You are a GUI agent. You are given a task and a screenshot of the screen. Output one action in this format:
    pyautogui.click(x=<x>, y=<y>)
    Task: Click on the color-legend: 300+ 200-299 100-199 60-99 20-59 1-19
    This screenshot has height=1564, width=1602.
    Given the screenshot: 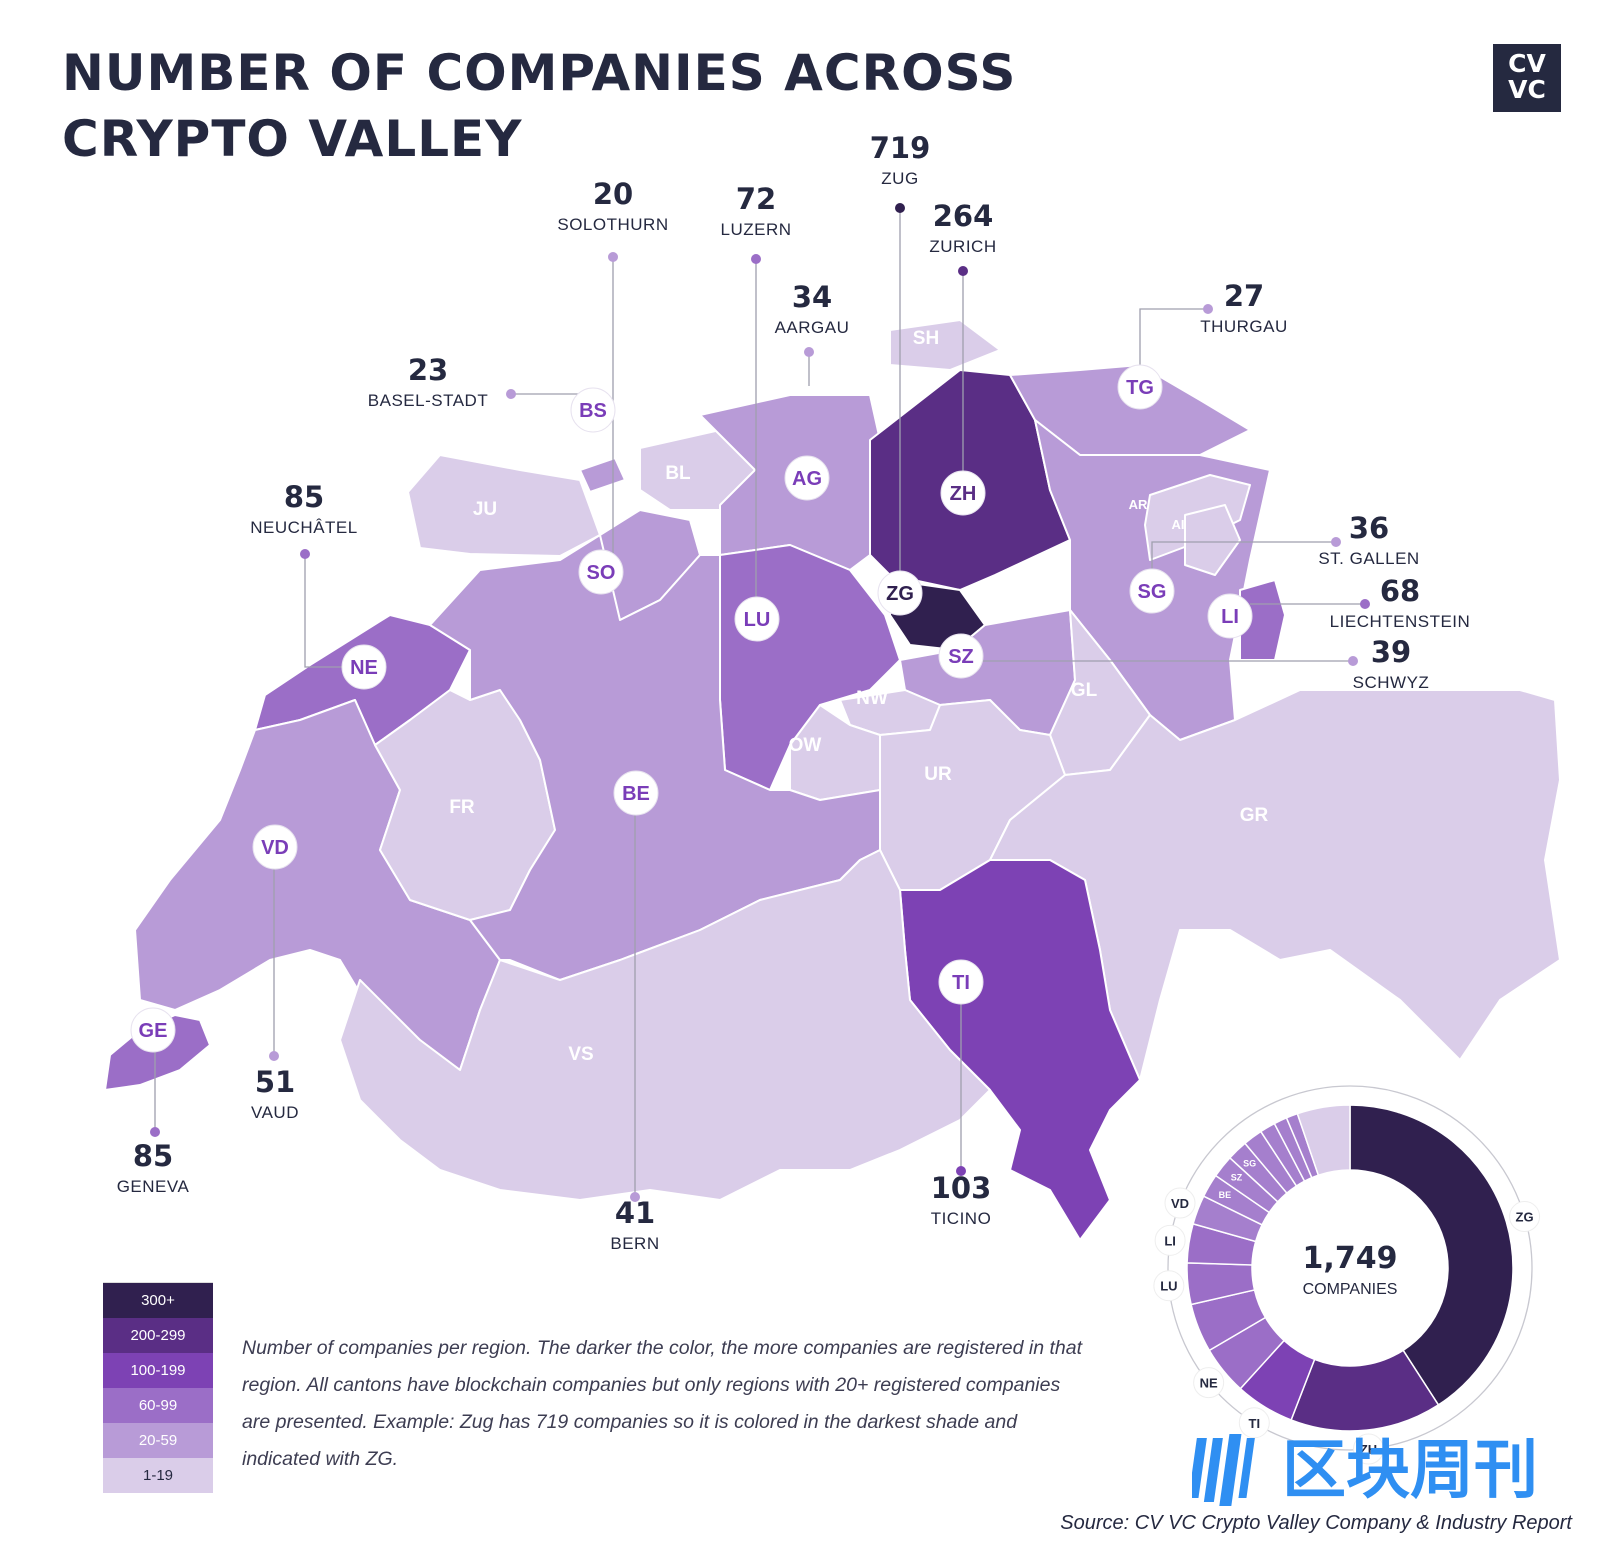 What is the action you would take?
    pyautogui.click(x=158, y=1387)
    